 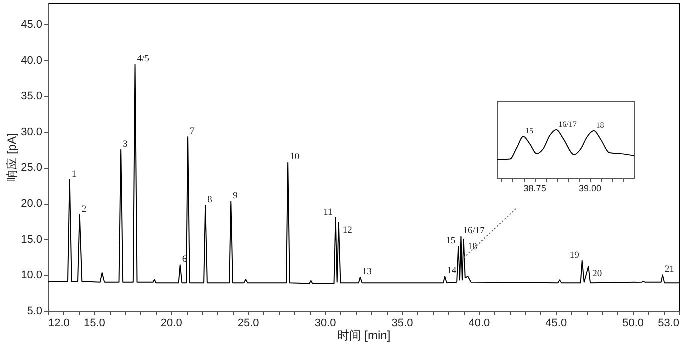 What do you see at coordinates (143, 59) in the screenshot?
I see `annotation: 4/5` at bounding box center [143, 59].